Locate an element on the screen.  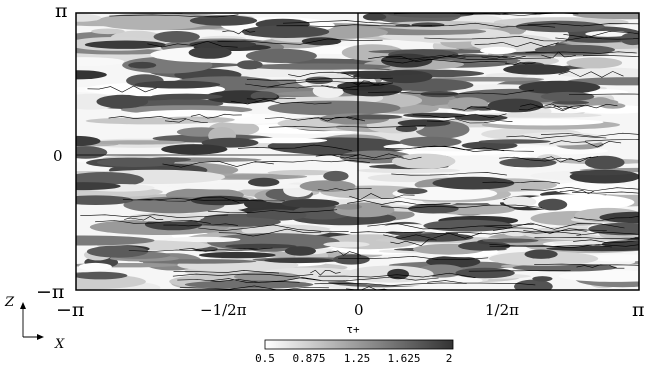
x-arrow-head is located at coordinates (40, 337).